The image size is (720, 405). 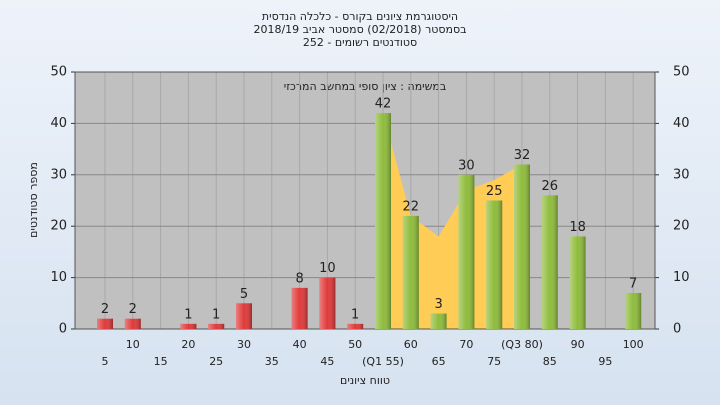 What do you see at coordinates (681, 174) in the screenshot?
I see `y2-tick-label: 30` at bounding box center [681, 174].